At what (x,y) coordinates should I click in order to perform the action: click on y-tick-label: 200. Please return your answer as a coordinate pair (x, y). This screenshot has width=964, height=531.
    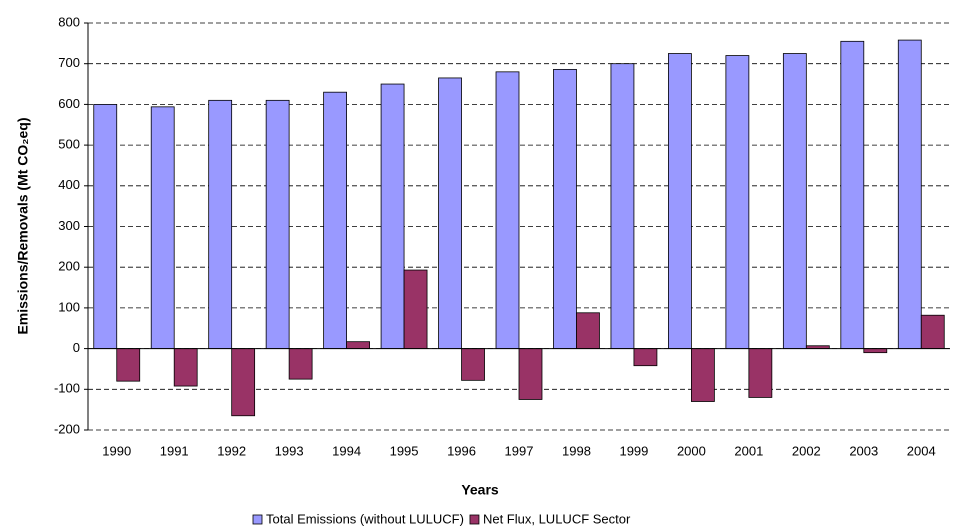
    Looking at the image, I should click on (69, 266).